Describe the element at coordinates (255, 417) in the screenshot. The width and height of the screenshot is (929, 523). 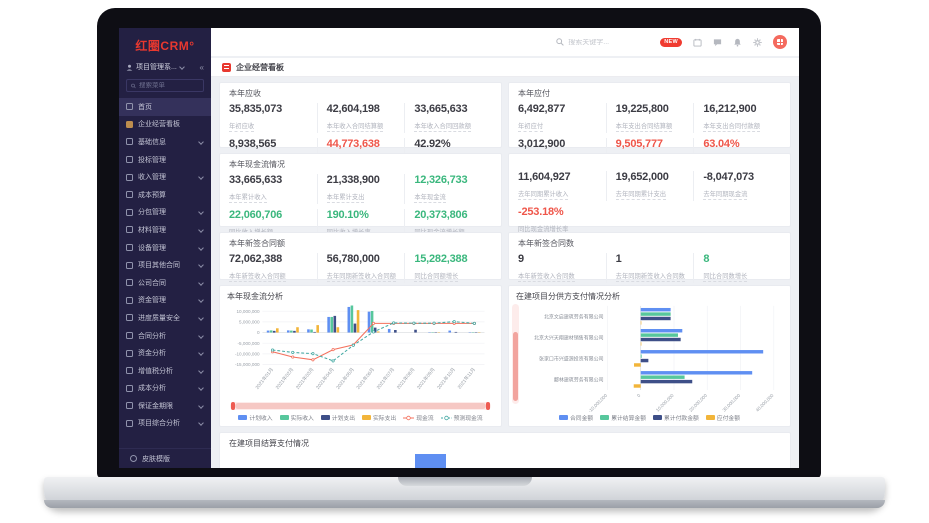
I see `legend-item: 计划收入` at that location.